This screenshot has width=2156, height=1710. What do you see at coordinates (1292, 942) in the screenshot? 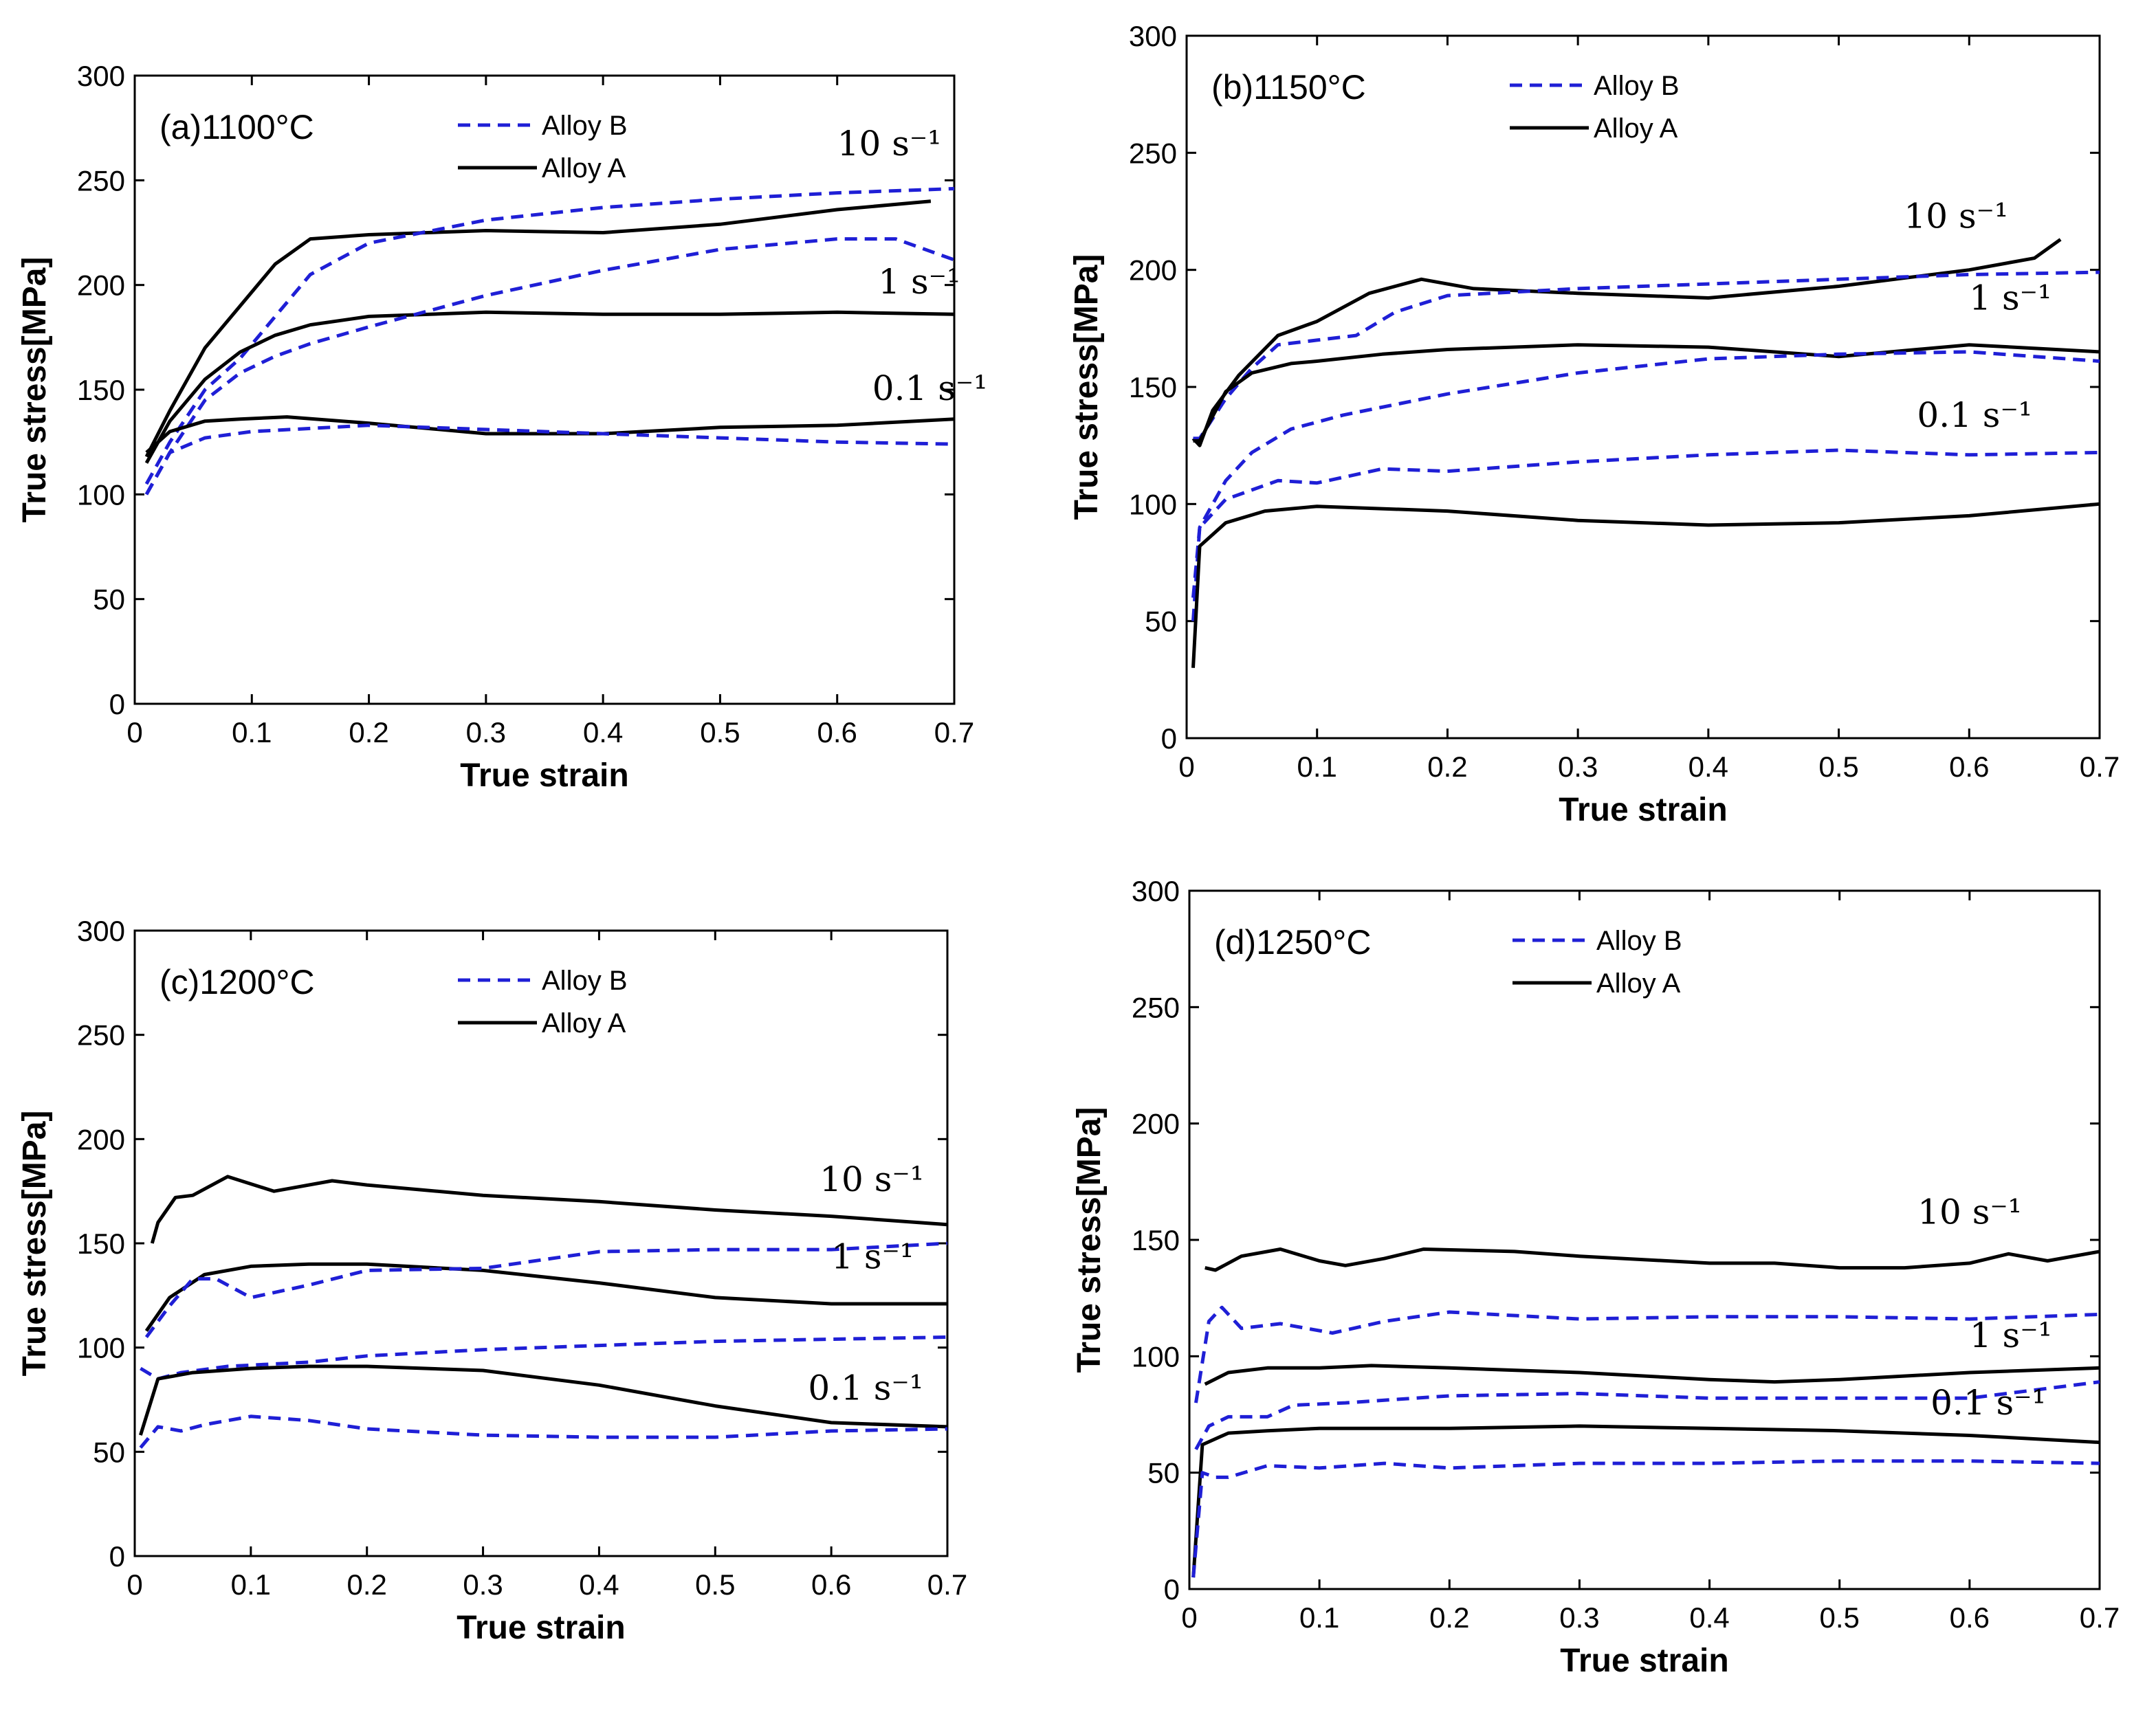
I see `panel-title: (d)1250°C` at bounding box center [1292, 942].